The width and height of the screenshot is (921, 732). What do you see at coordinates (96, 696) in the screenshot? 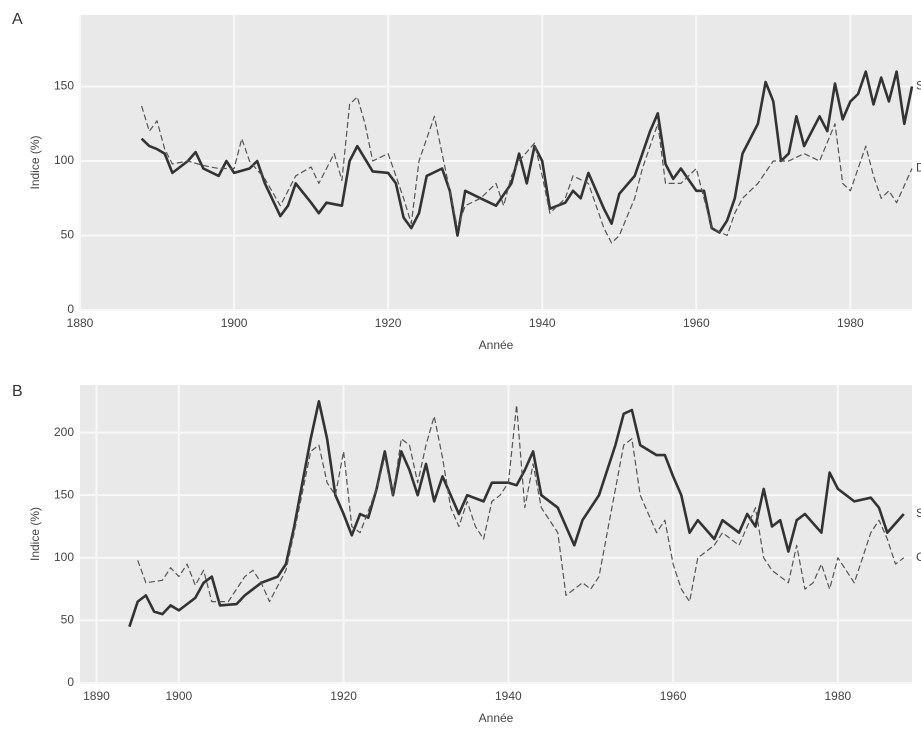
I see `x-tick-label: 1890` at bounding box center [96, 696].